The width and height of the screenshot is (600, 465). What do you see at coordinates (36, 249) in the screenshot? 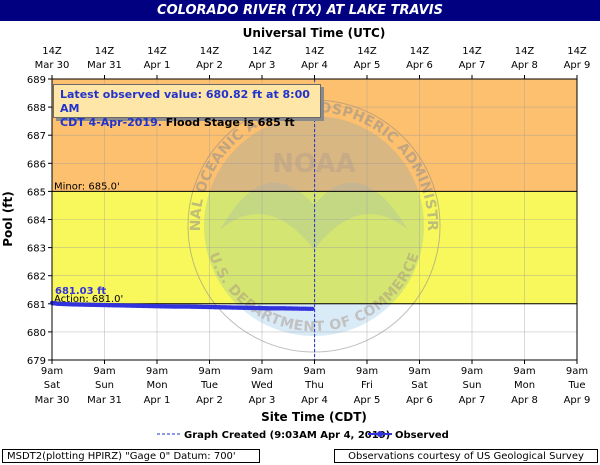
I see `y-tick-label: 683` at bounding box center [36, 249].